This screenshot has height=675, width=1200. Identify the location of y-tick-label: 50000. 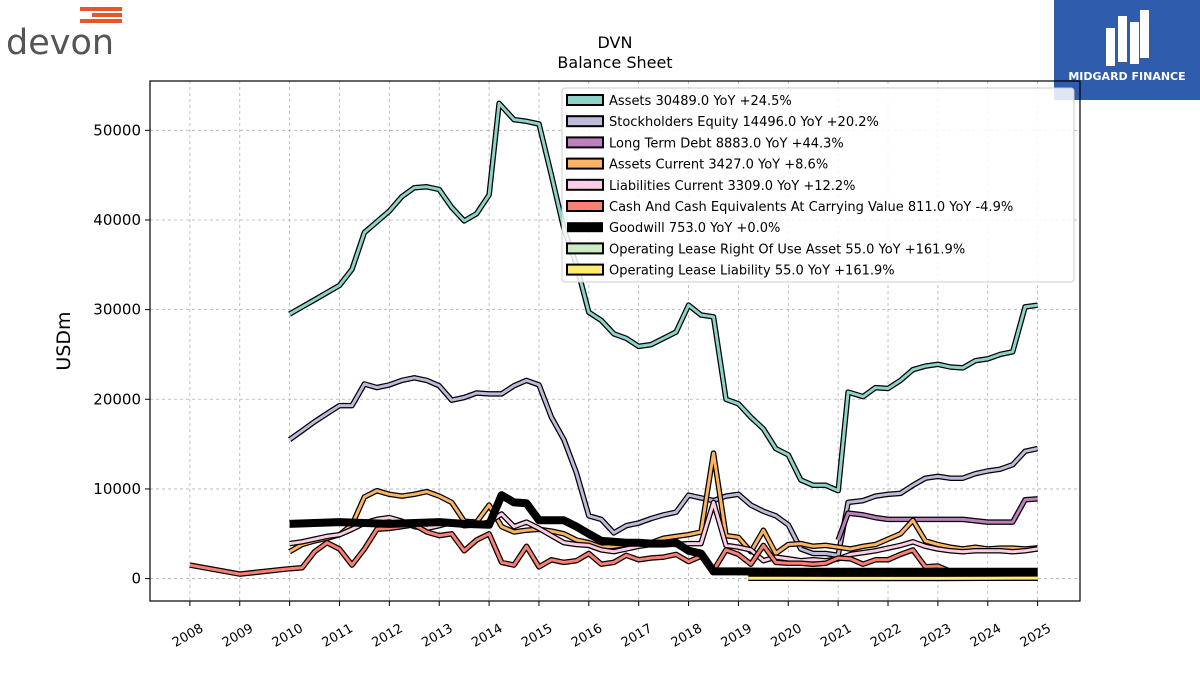
(117, 130).